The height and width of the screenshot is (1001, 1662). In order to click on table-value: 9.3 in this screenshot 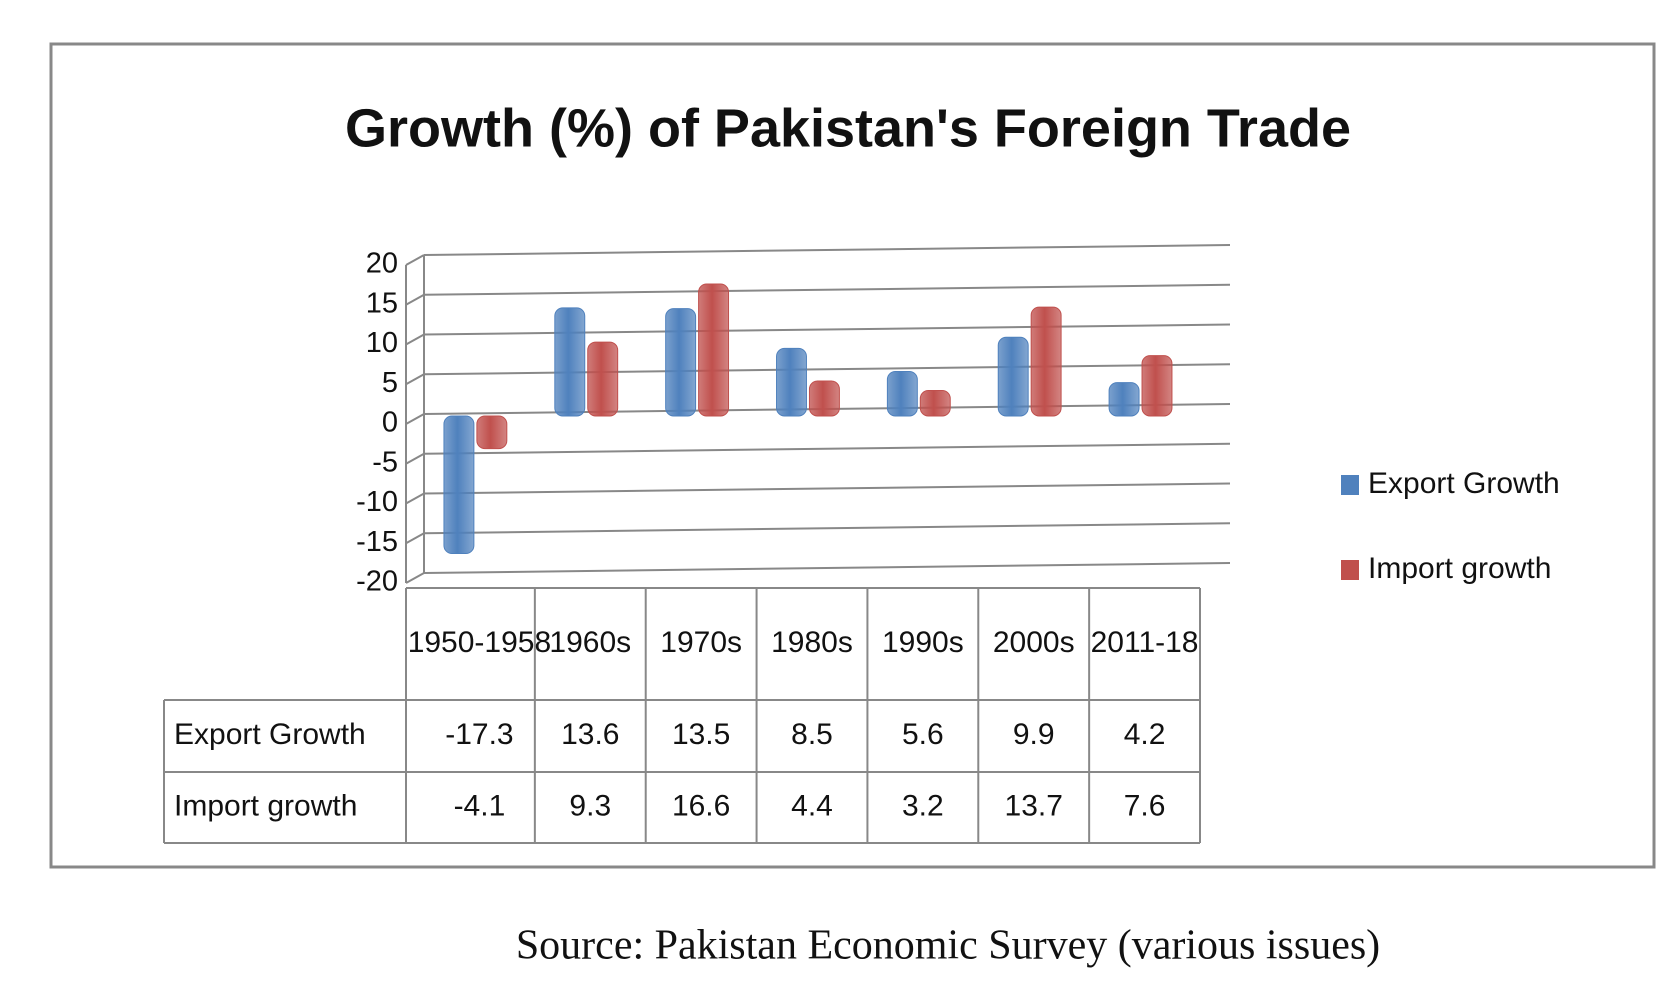, I will do `click(590, 805)`.